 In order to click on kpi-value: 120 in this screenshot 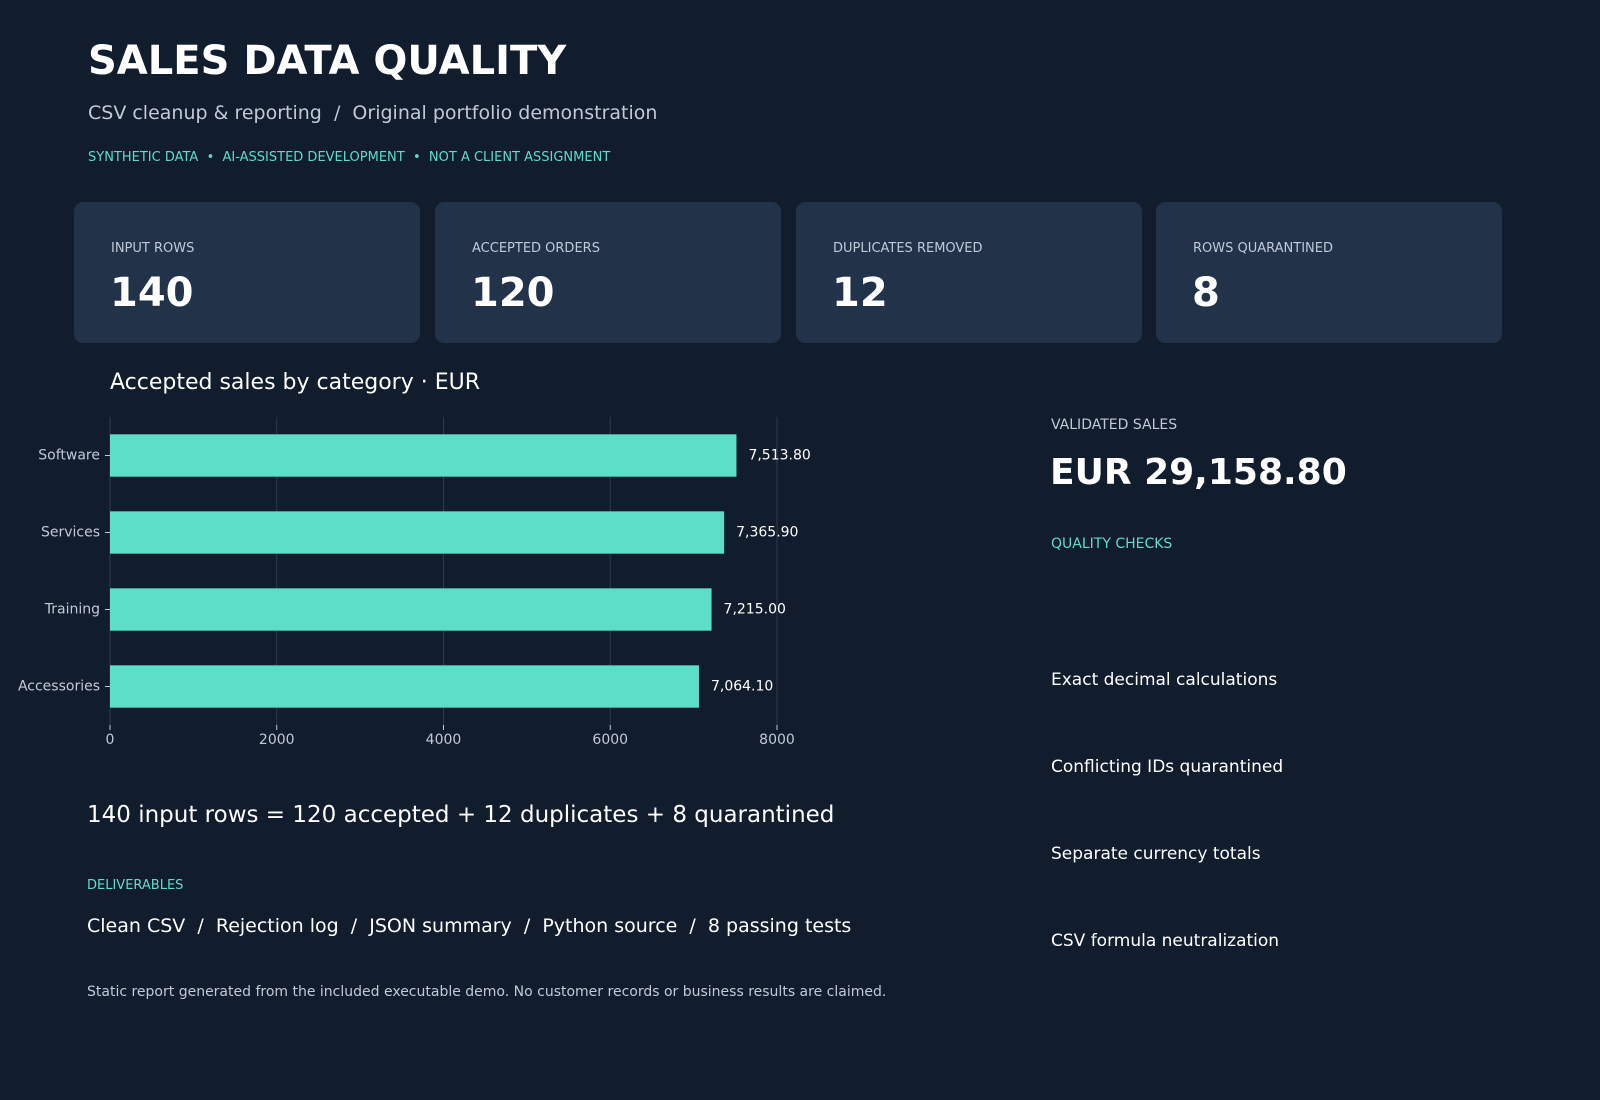, I will do `click(513, 293)`.